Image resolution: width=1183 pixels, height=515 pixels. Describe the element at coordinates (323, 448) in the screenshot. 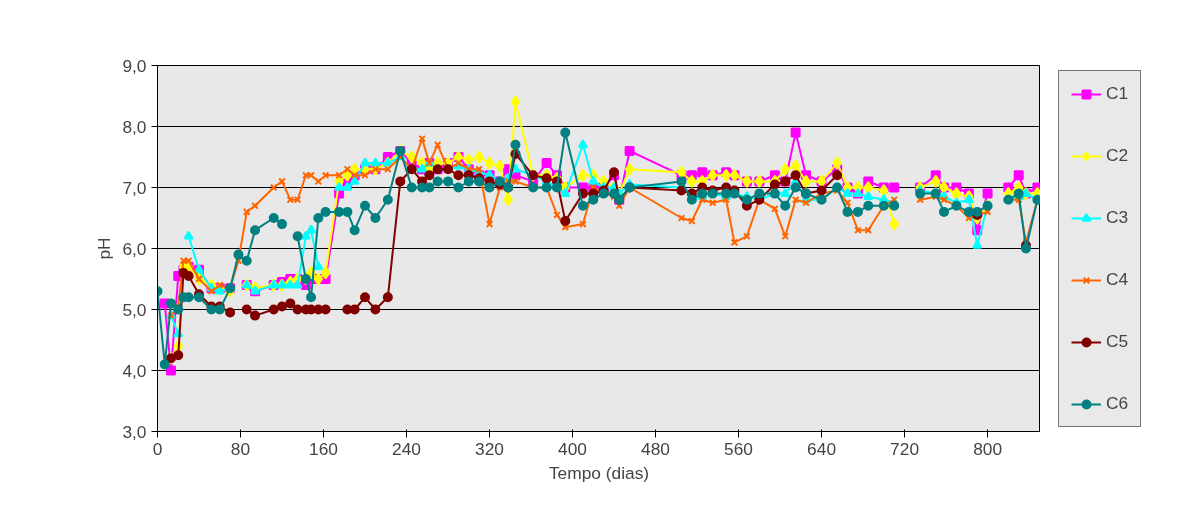

I see `x-tick-label: 160` at that location.